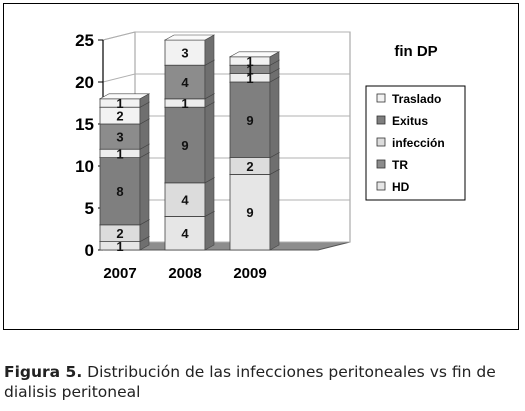 The height and width of the screenshot is (411, 525). What do you see at coordinates (84, 124) in the screenshot?
I see `y-tick-label: 15` at bounding box center [84, 124].